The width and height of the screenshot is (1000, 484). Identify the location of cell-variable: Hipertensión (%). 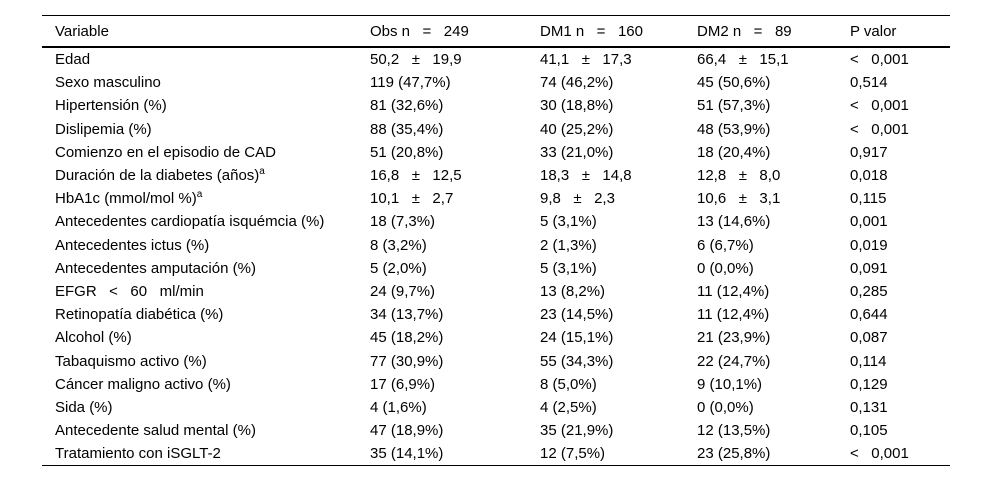
(199, 105).